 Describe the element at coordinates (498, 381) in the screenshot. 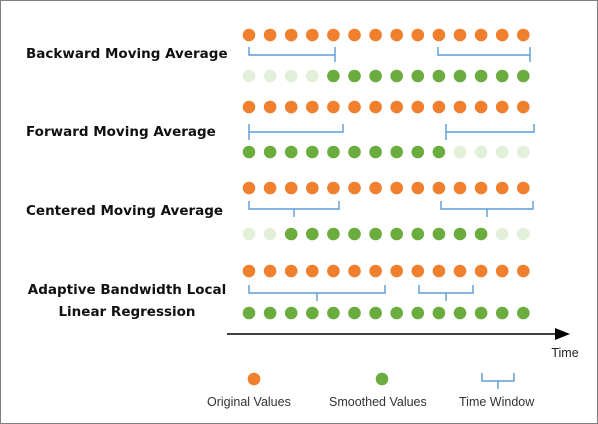

I see `legend-time-window-bracket` at that location.